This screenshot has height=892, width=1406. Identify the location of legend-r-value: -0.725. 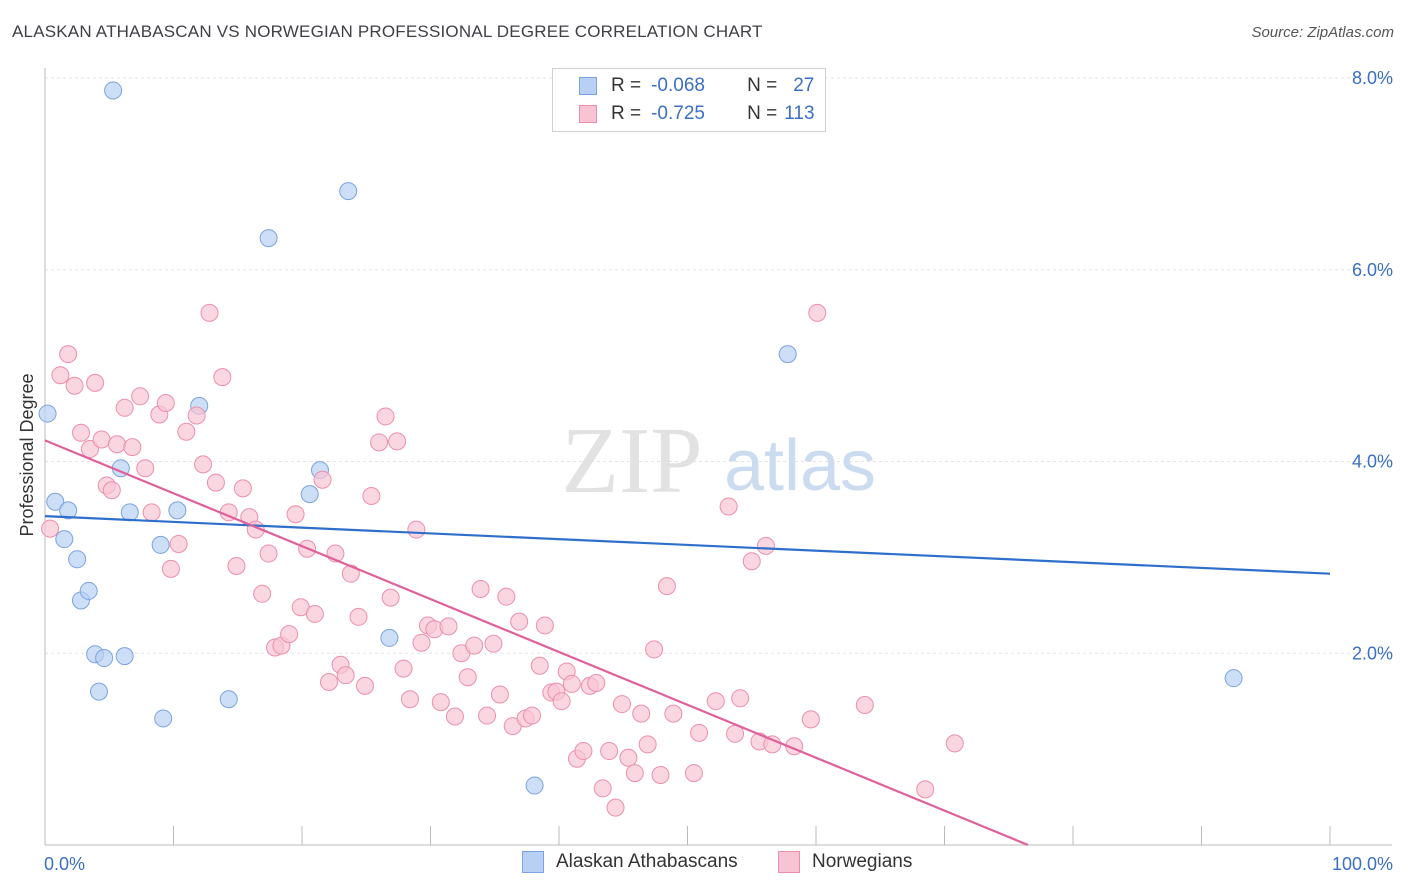
(678, 113).